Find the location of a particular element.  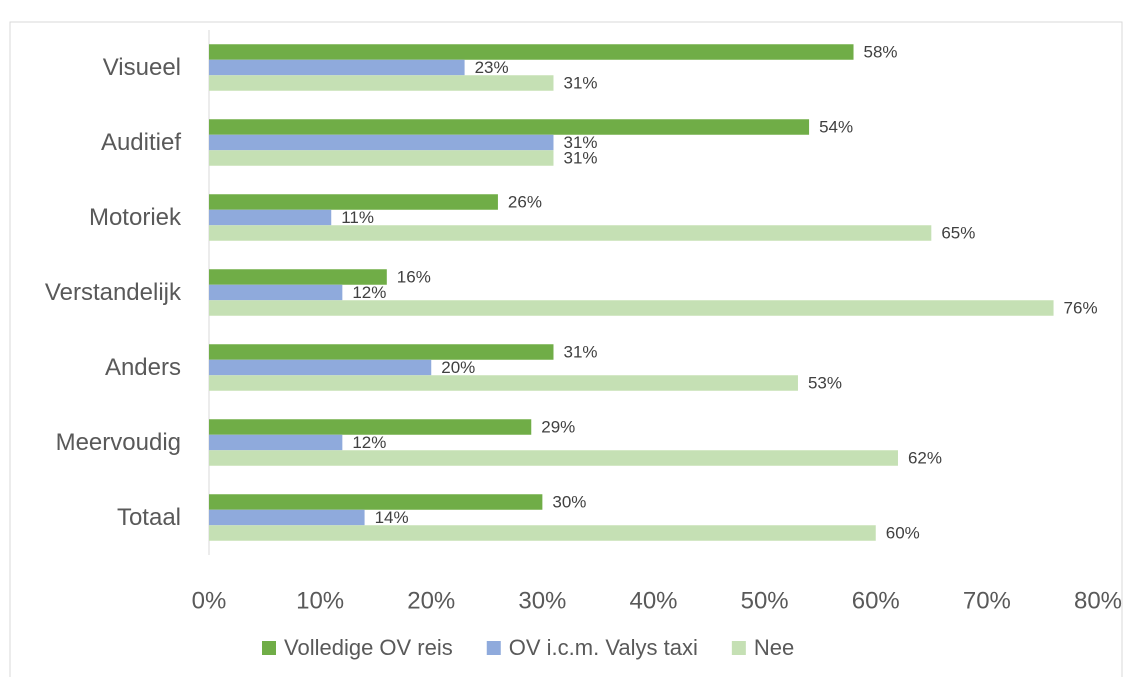

data-label: 76% is located at coordinates (1081, 307).